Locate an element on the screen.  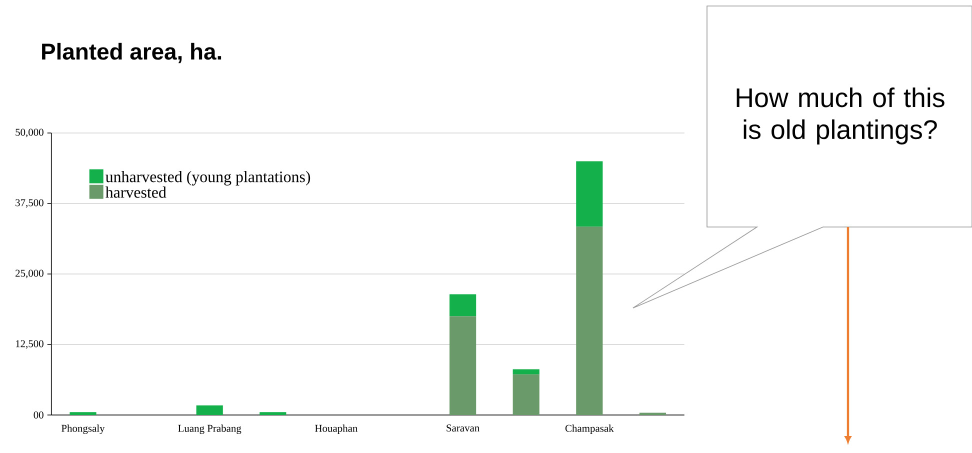
y-tick-label: 50,000 is located at coordinates (30, 133).